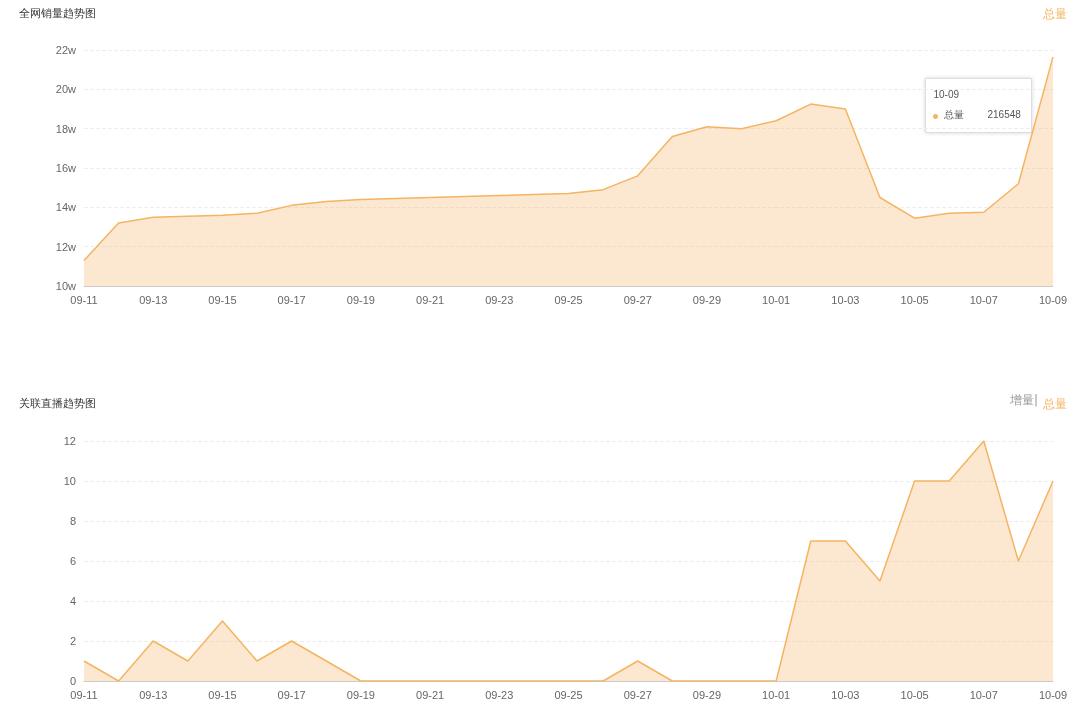 The width and height of the screenshot is (1080, 709). I want to click on y-tick-label: 12w, so click(66, 246).